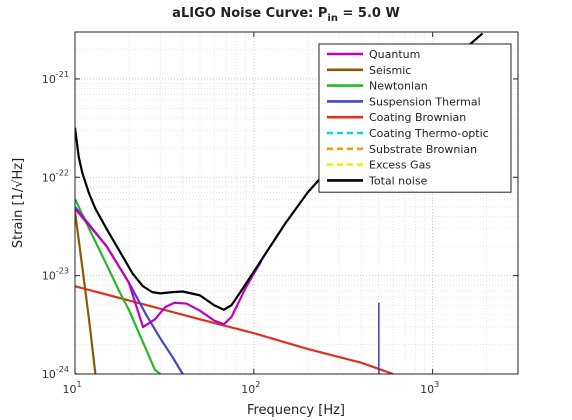 The height and width of the screenshot is (420, 572). Describe the element at coordinates (71, 388) in the screenshot. I see `x-tick-label: 10¹` at that location.